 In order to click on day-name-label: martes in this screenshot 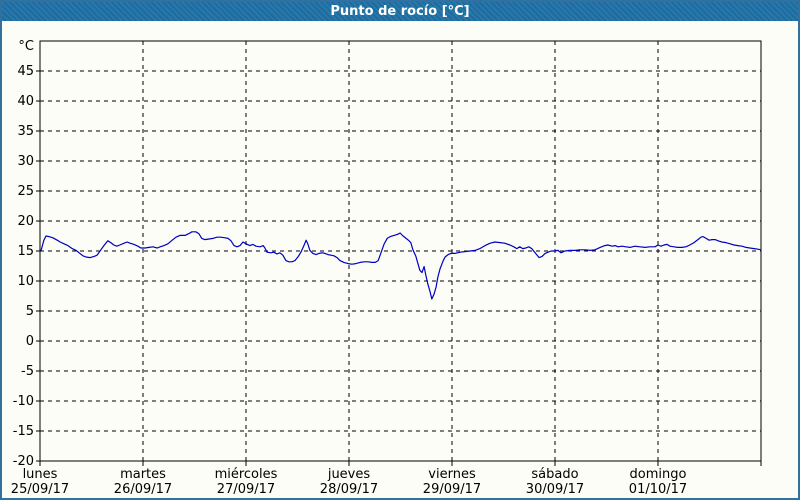, I will do `click(143, 474)`.